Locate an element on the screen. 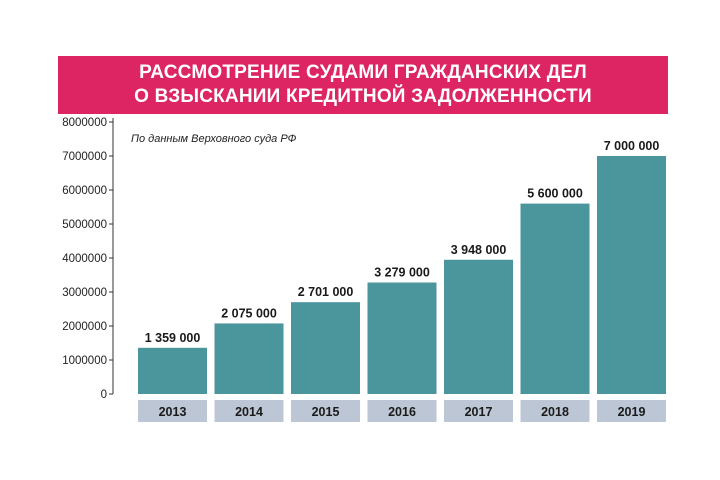  x-tick-label-2017: 2017 is located at coordinates (479, 412).